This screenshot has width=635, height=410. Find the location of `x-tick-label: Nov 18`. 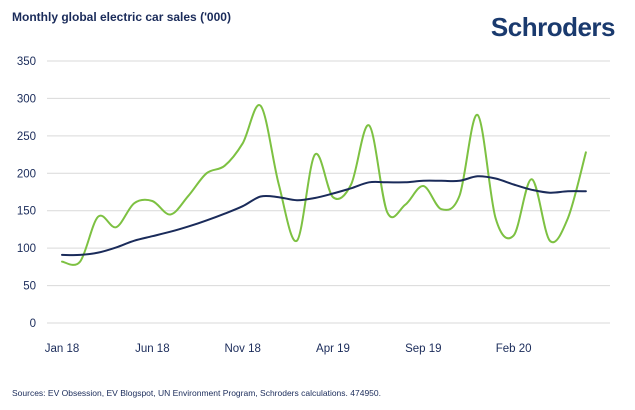

x-tick-label: Nov 18 is located at coordinates (242, 349).